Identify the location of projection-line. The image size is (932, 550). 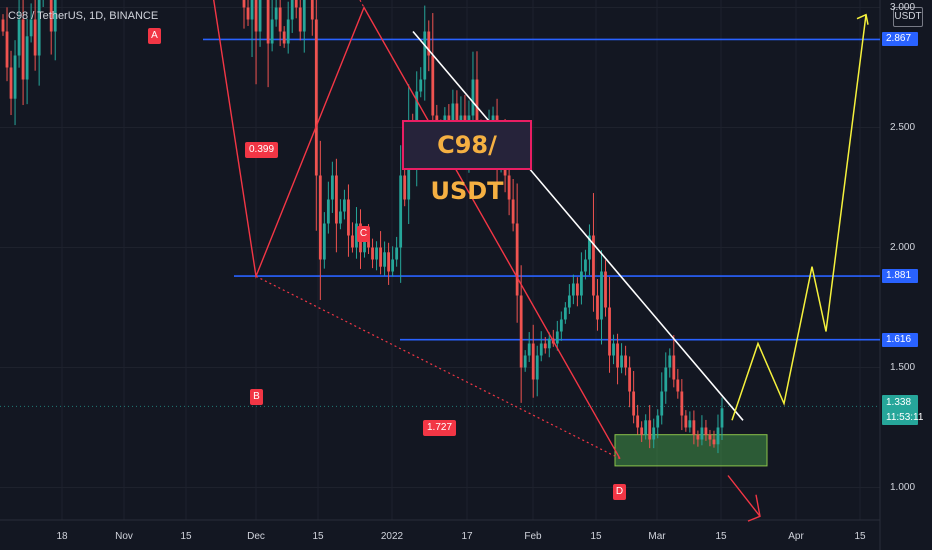
(799, 217).